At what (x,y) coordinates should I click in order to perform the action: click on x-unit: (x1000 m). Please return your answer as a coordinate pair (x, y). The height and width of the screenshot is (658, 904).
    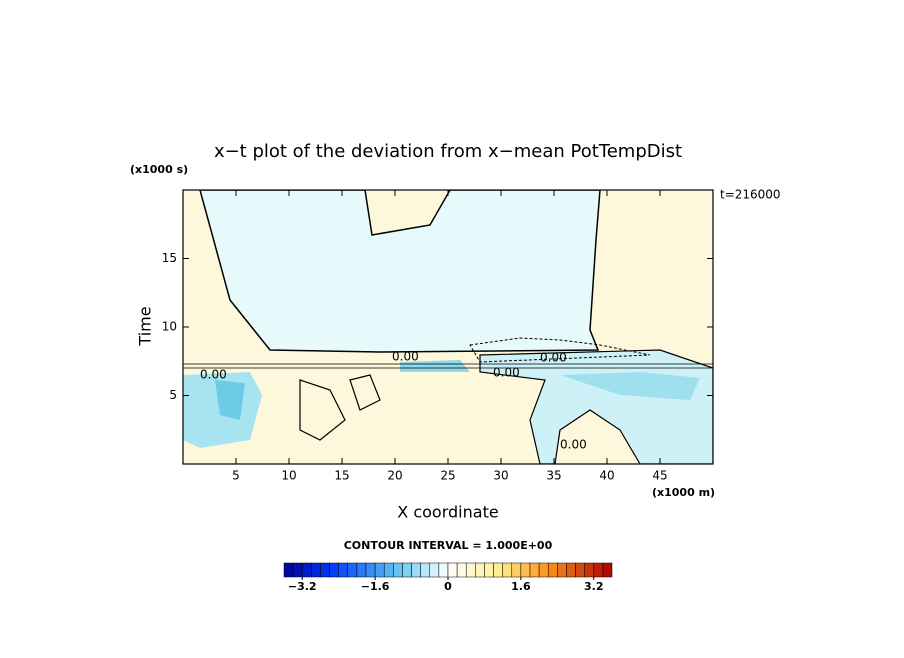
    Looking at the image, I should click on (683, 492).